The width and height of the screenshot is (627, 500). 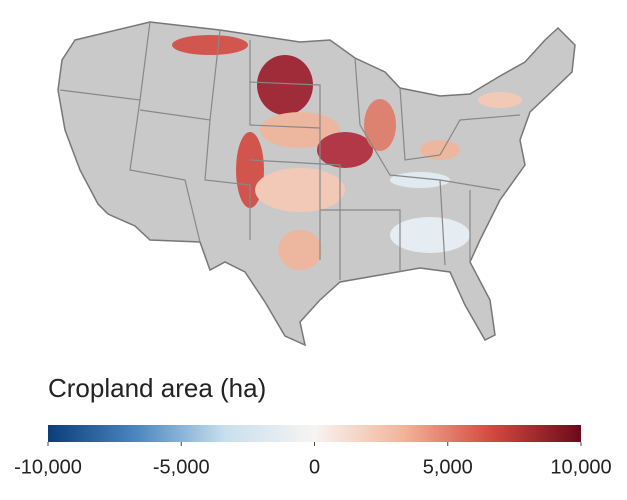 I want to click on tick-label: -5,000, so click(x=181, y=467).